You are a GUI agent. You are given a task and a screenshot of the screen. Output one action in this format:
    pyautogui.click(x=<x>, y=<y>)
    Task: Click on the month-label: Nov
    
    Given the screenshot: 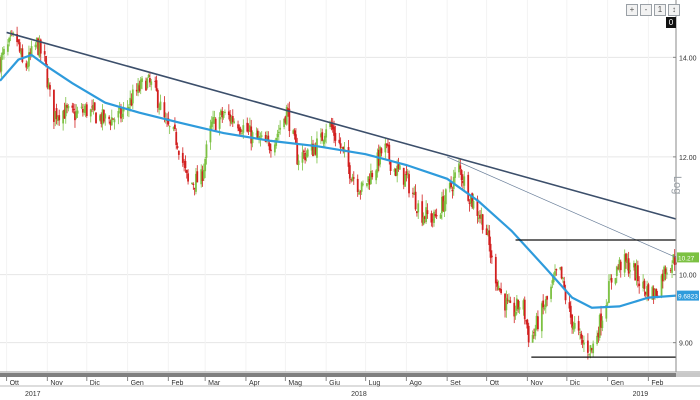 What is the action you would take?
    pyautogui.click(x=536, y=383)
    